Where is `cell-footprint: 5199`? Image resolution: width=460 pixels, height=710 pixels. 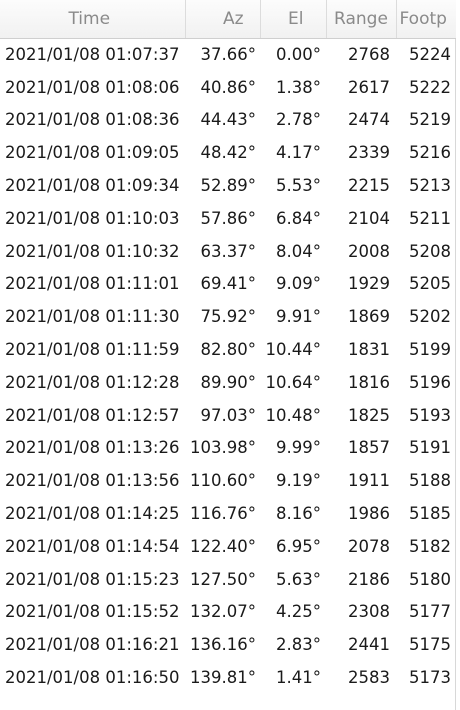 cell-footprint: 5199 is located at coordinates (430, 350).